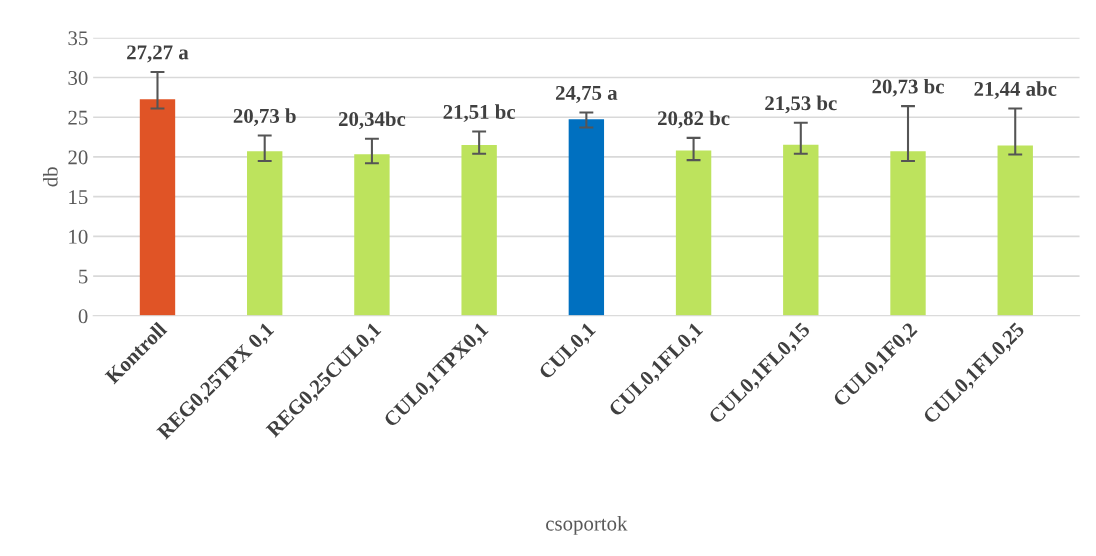 This screenshot has height=556, width=1096. Describe the element at coordinates (586, 94) in the screenshot. I see `data-label: 24,75 a` at that location.